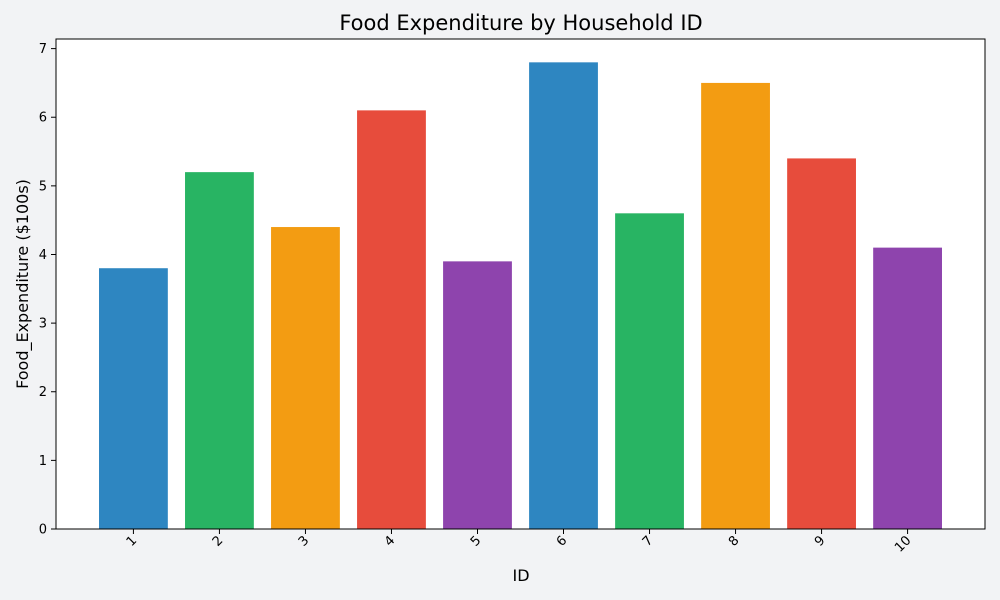  What do you see at coordinates (47, 290) in the screenshot?
I see `y-axis: 0 1 2 3 4 5 6 7` at bounding box center [47, 290].